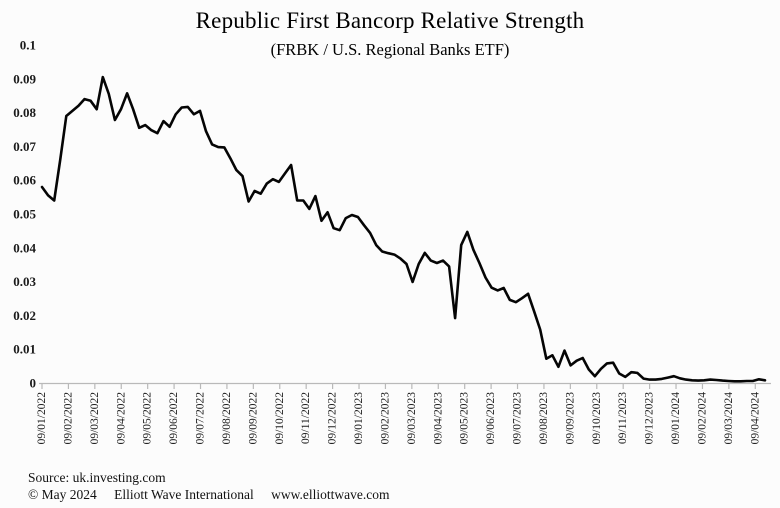  What do you see at coordinates (28, 45) in the screenshot?
I see `y-axis-label: 0.1` at bounding box center [28, 45].